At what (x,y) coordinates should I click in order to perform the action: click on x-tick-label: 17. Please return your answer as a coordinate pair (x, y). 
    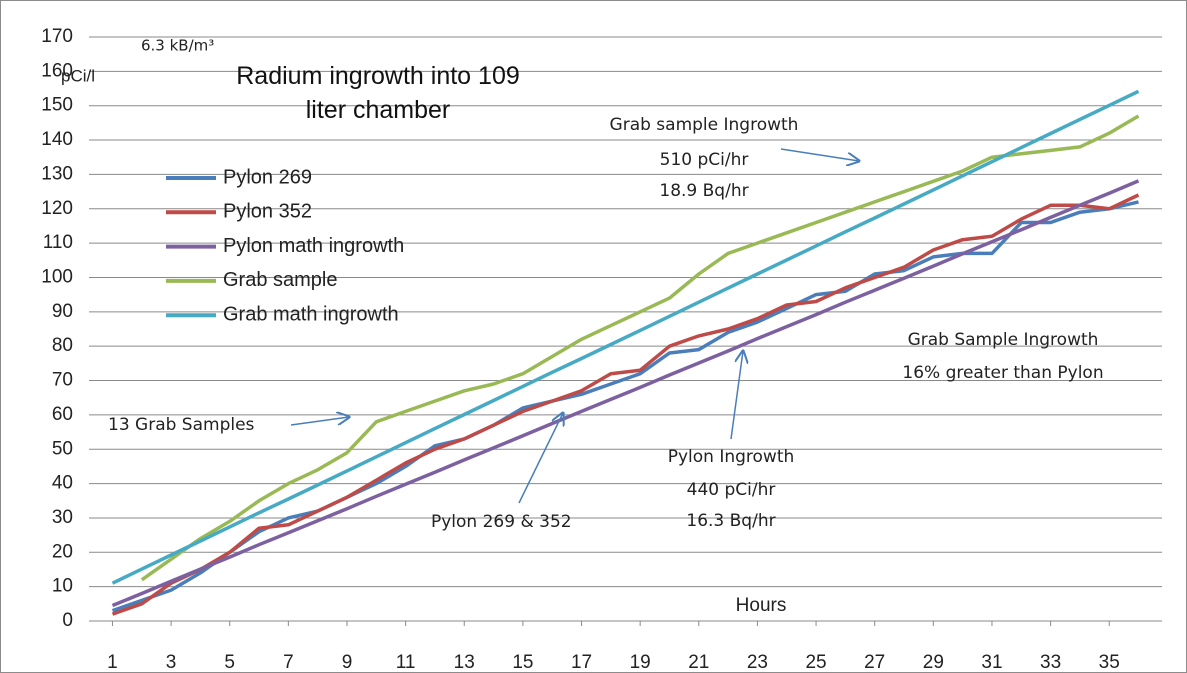
    Looking at the image, I should click on (581, 662).